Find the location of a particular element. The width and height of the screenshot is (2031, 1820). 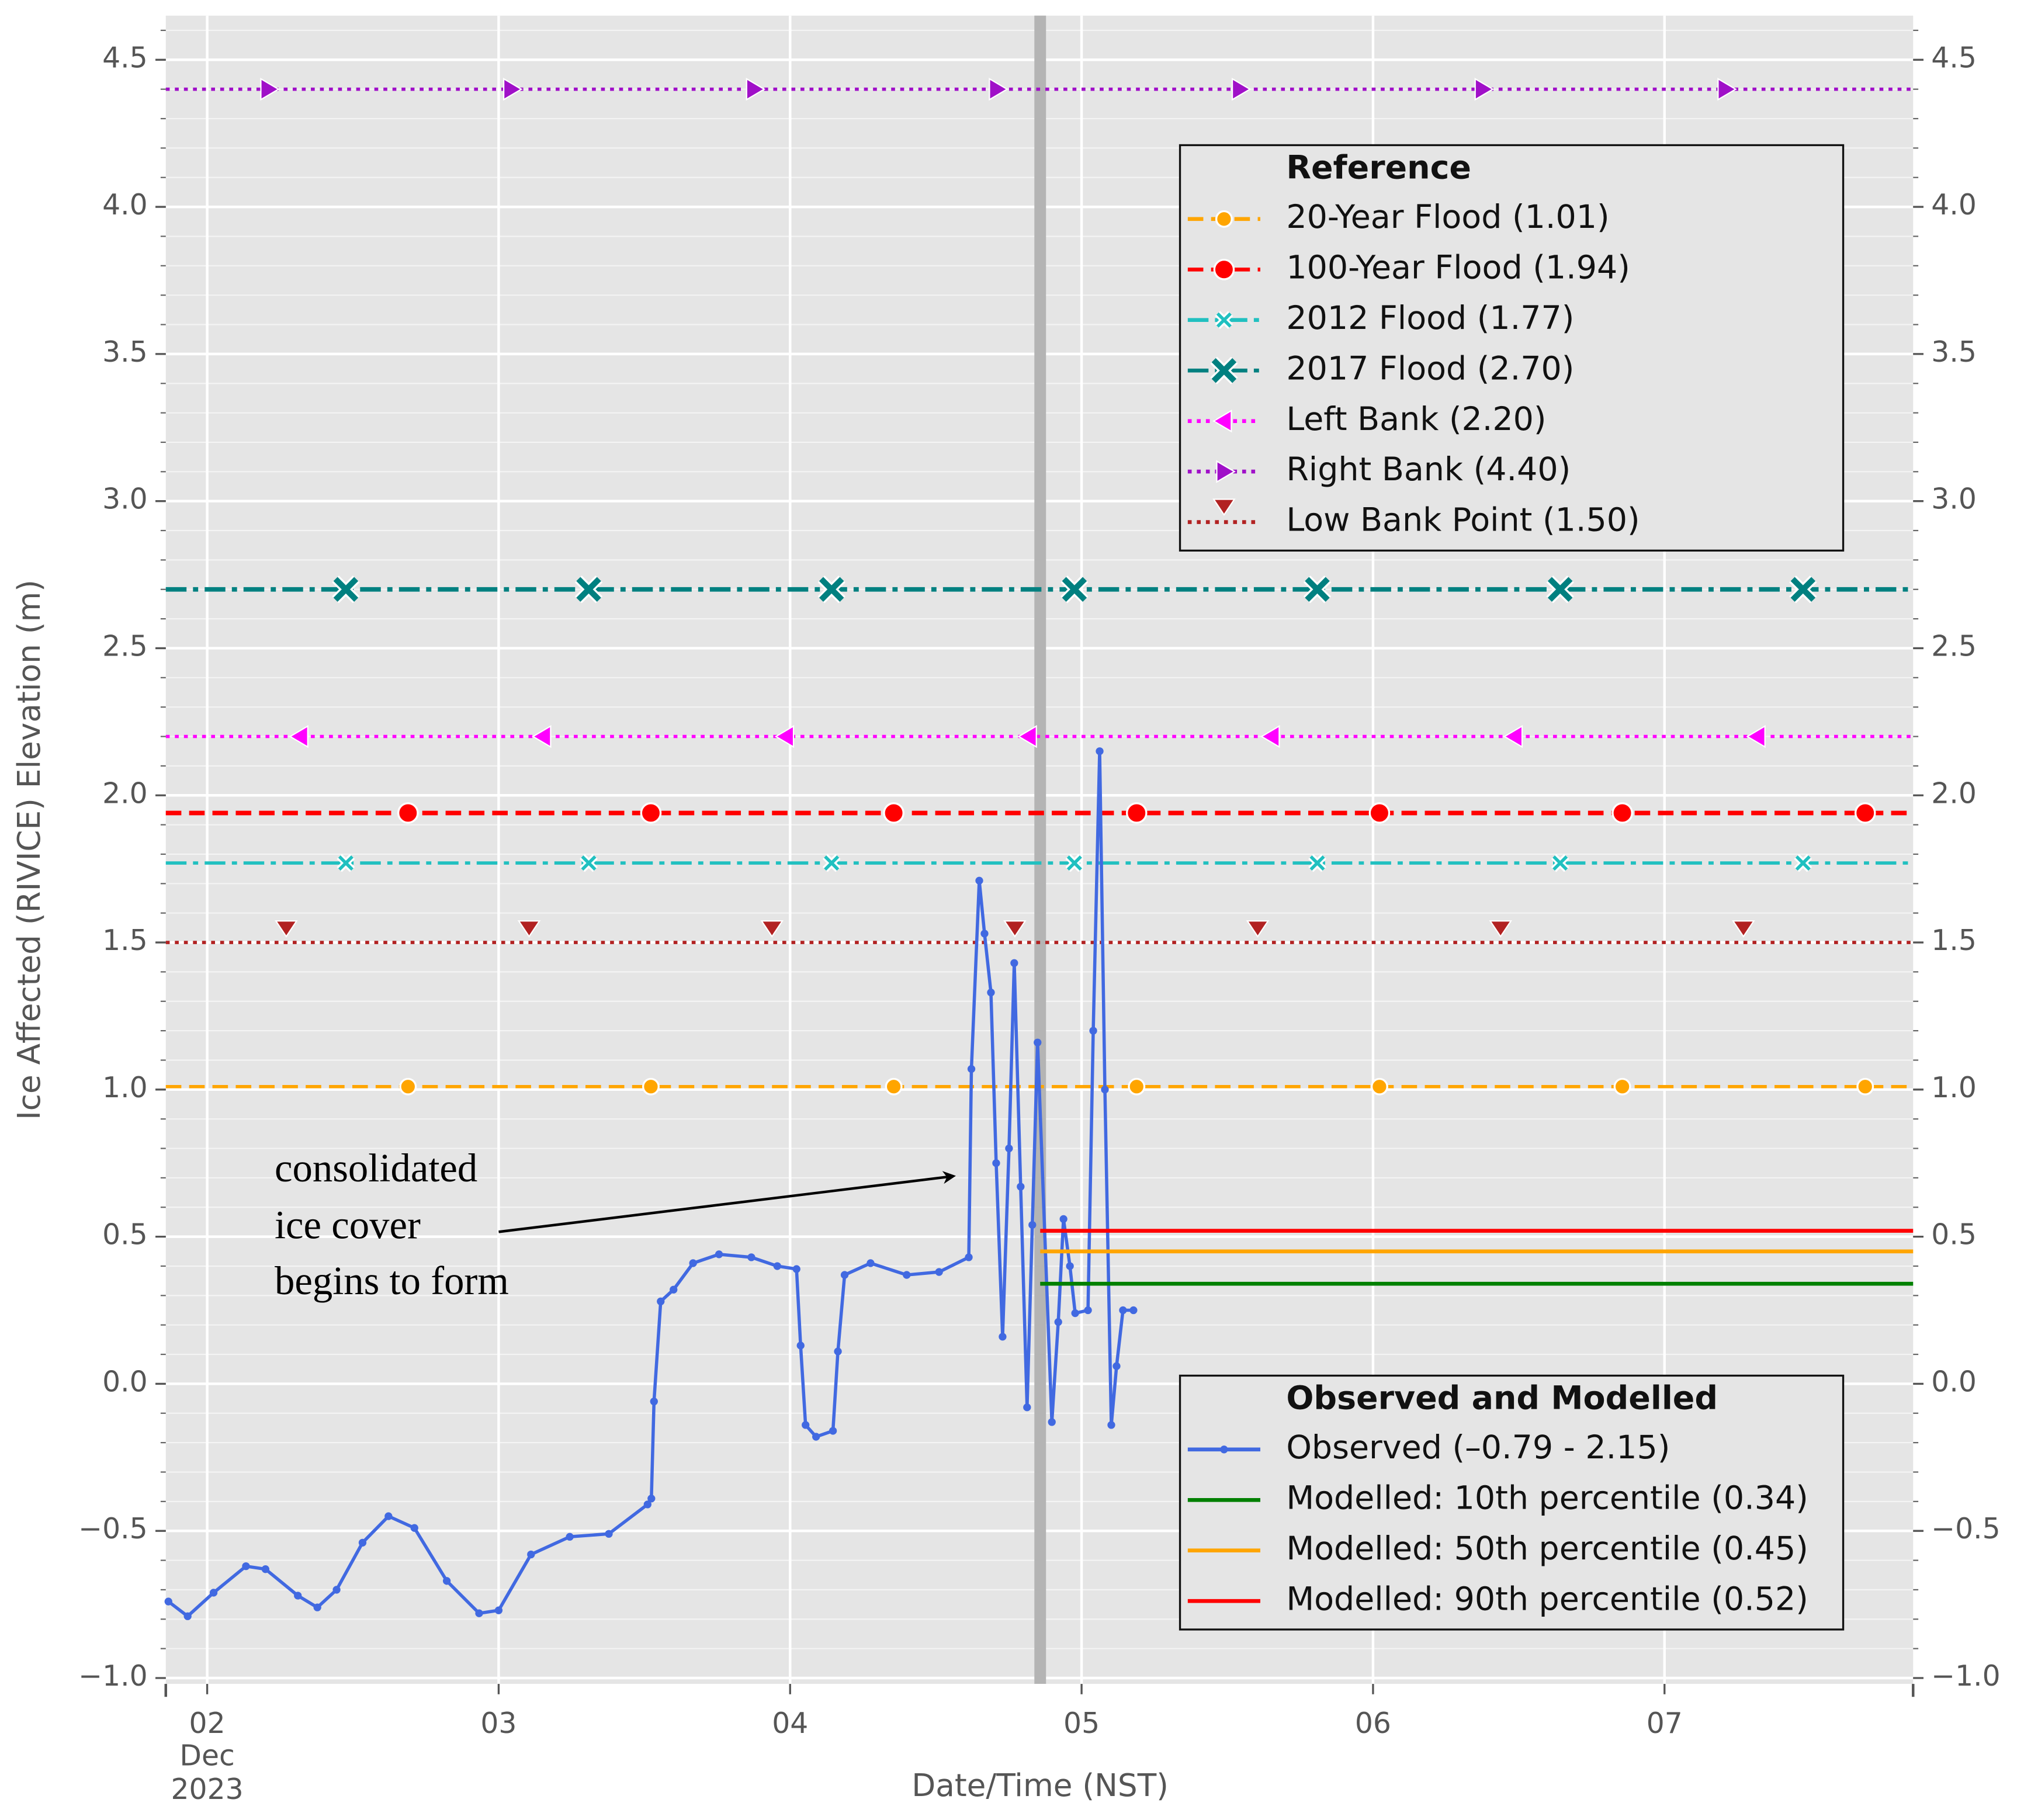

x-axis-label: Date/Time (NST) is located at coordinates (1040, 1785).